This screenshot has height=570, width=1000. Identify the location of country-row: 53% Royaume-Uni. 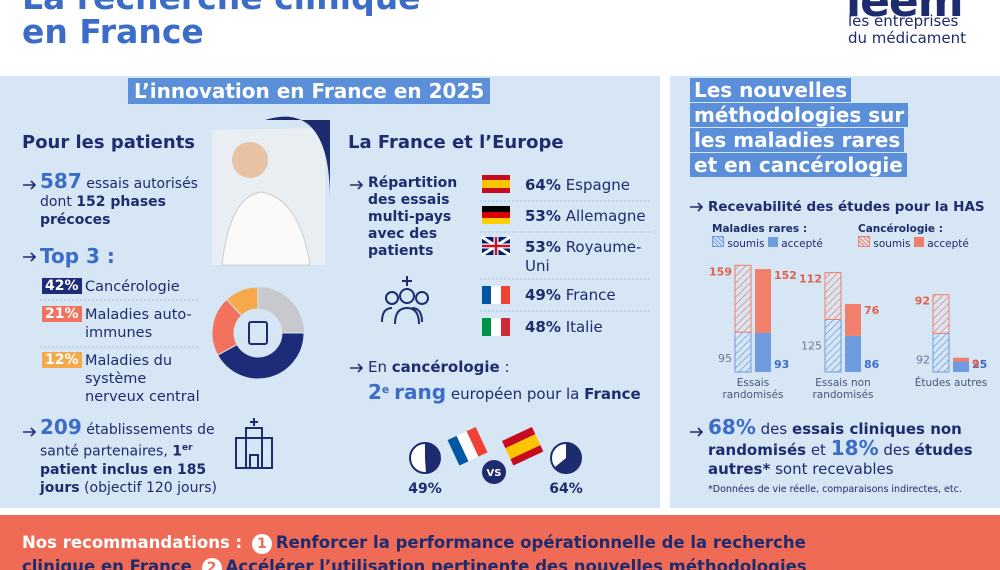
(587, 257).